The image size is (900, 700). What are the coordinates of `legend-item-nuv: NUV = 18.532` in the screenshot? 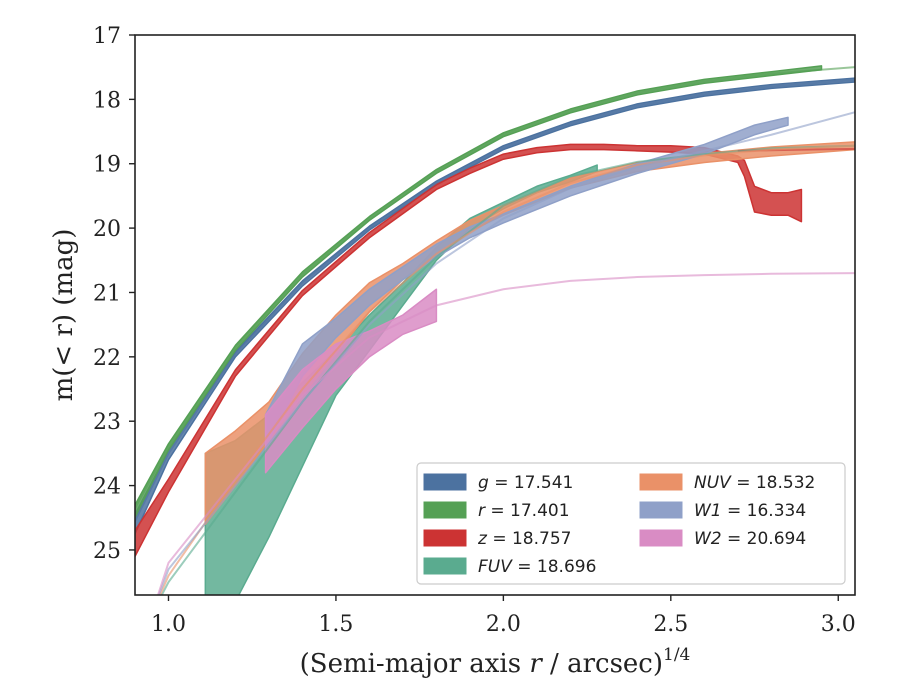 It's located at (727, 483).